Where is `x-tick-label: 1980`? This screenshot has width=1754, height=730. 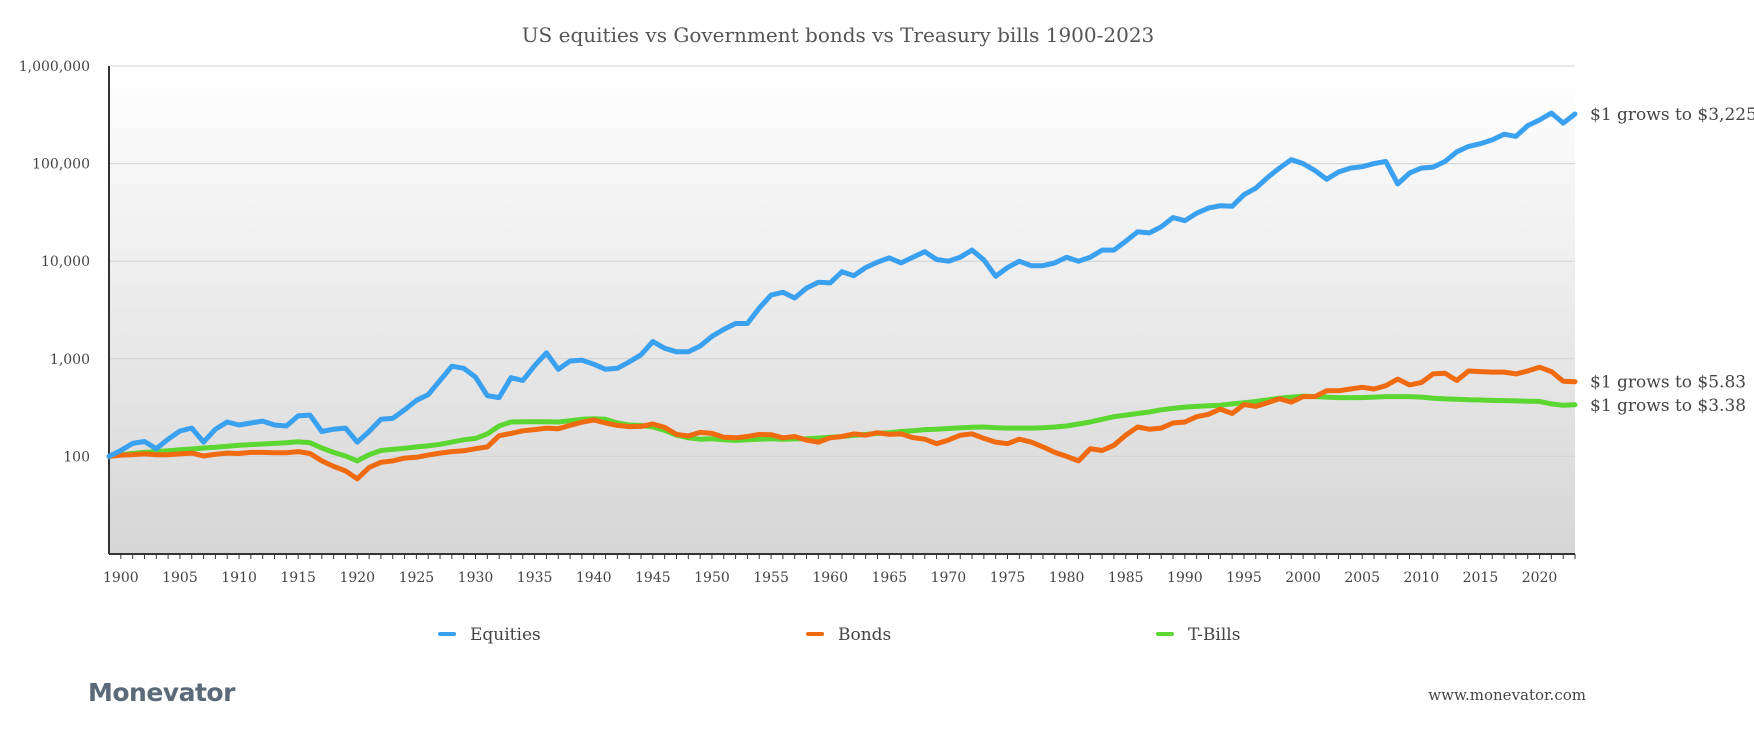
x-tick-label: 1980 is located at coordinates (1067, 578).